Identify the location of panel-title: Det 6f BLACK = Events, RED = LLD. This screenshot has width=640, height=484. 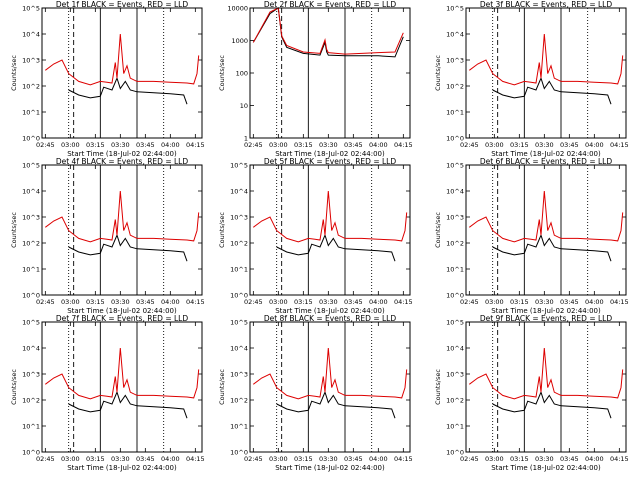
(546, 161).